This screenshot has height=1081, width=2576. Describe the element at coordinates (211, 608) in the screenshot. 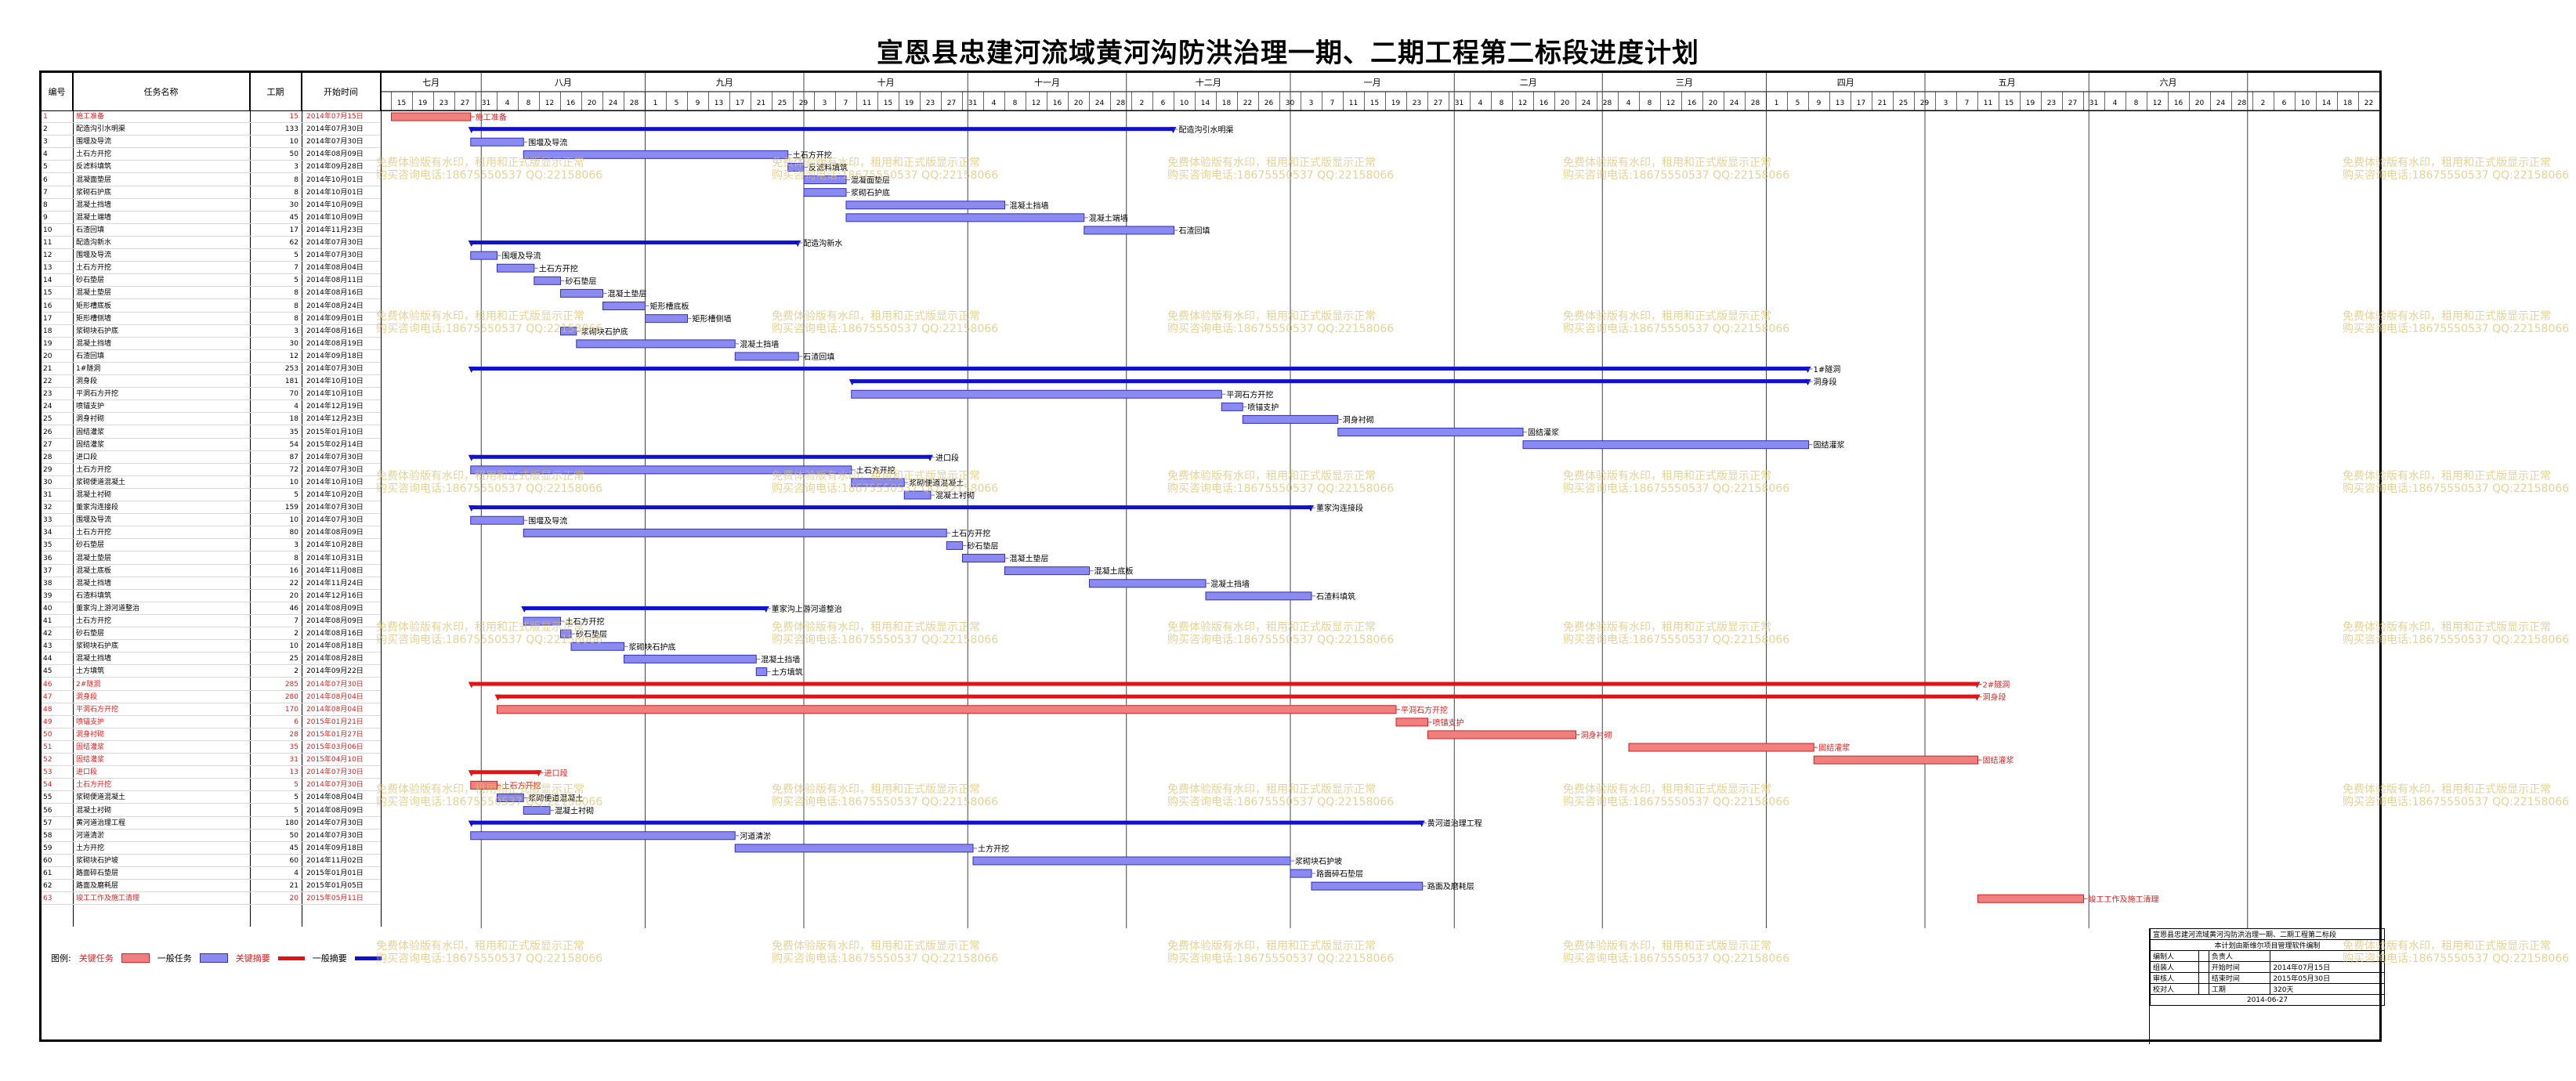

I see `table-row: 40 董家沟上游河道整治 46 2014年08月09日` at that location.